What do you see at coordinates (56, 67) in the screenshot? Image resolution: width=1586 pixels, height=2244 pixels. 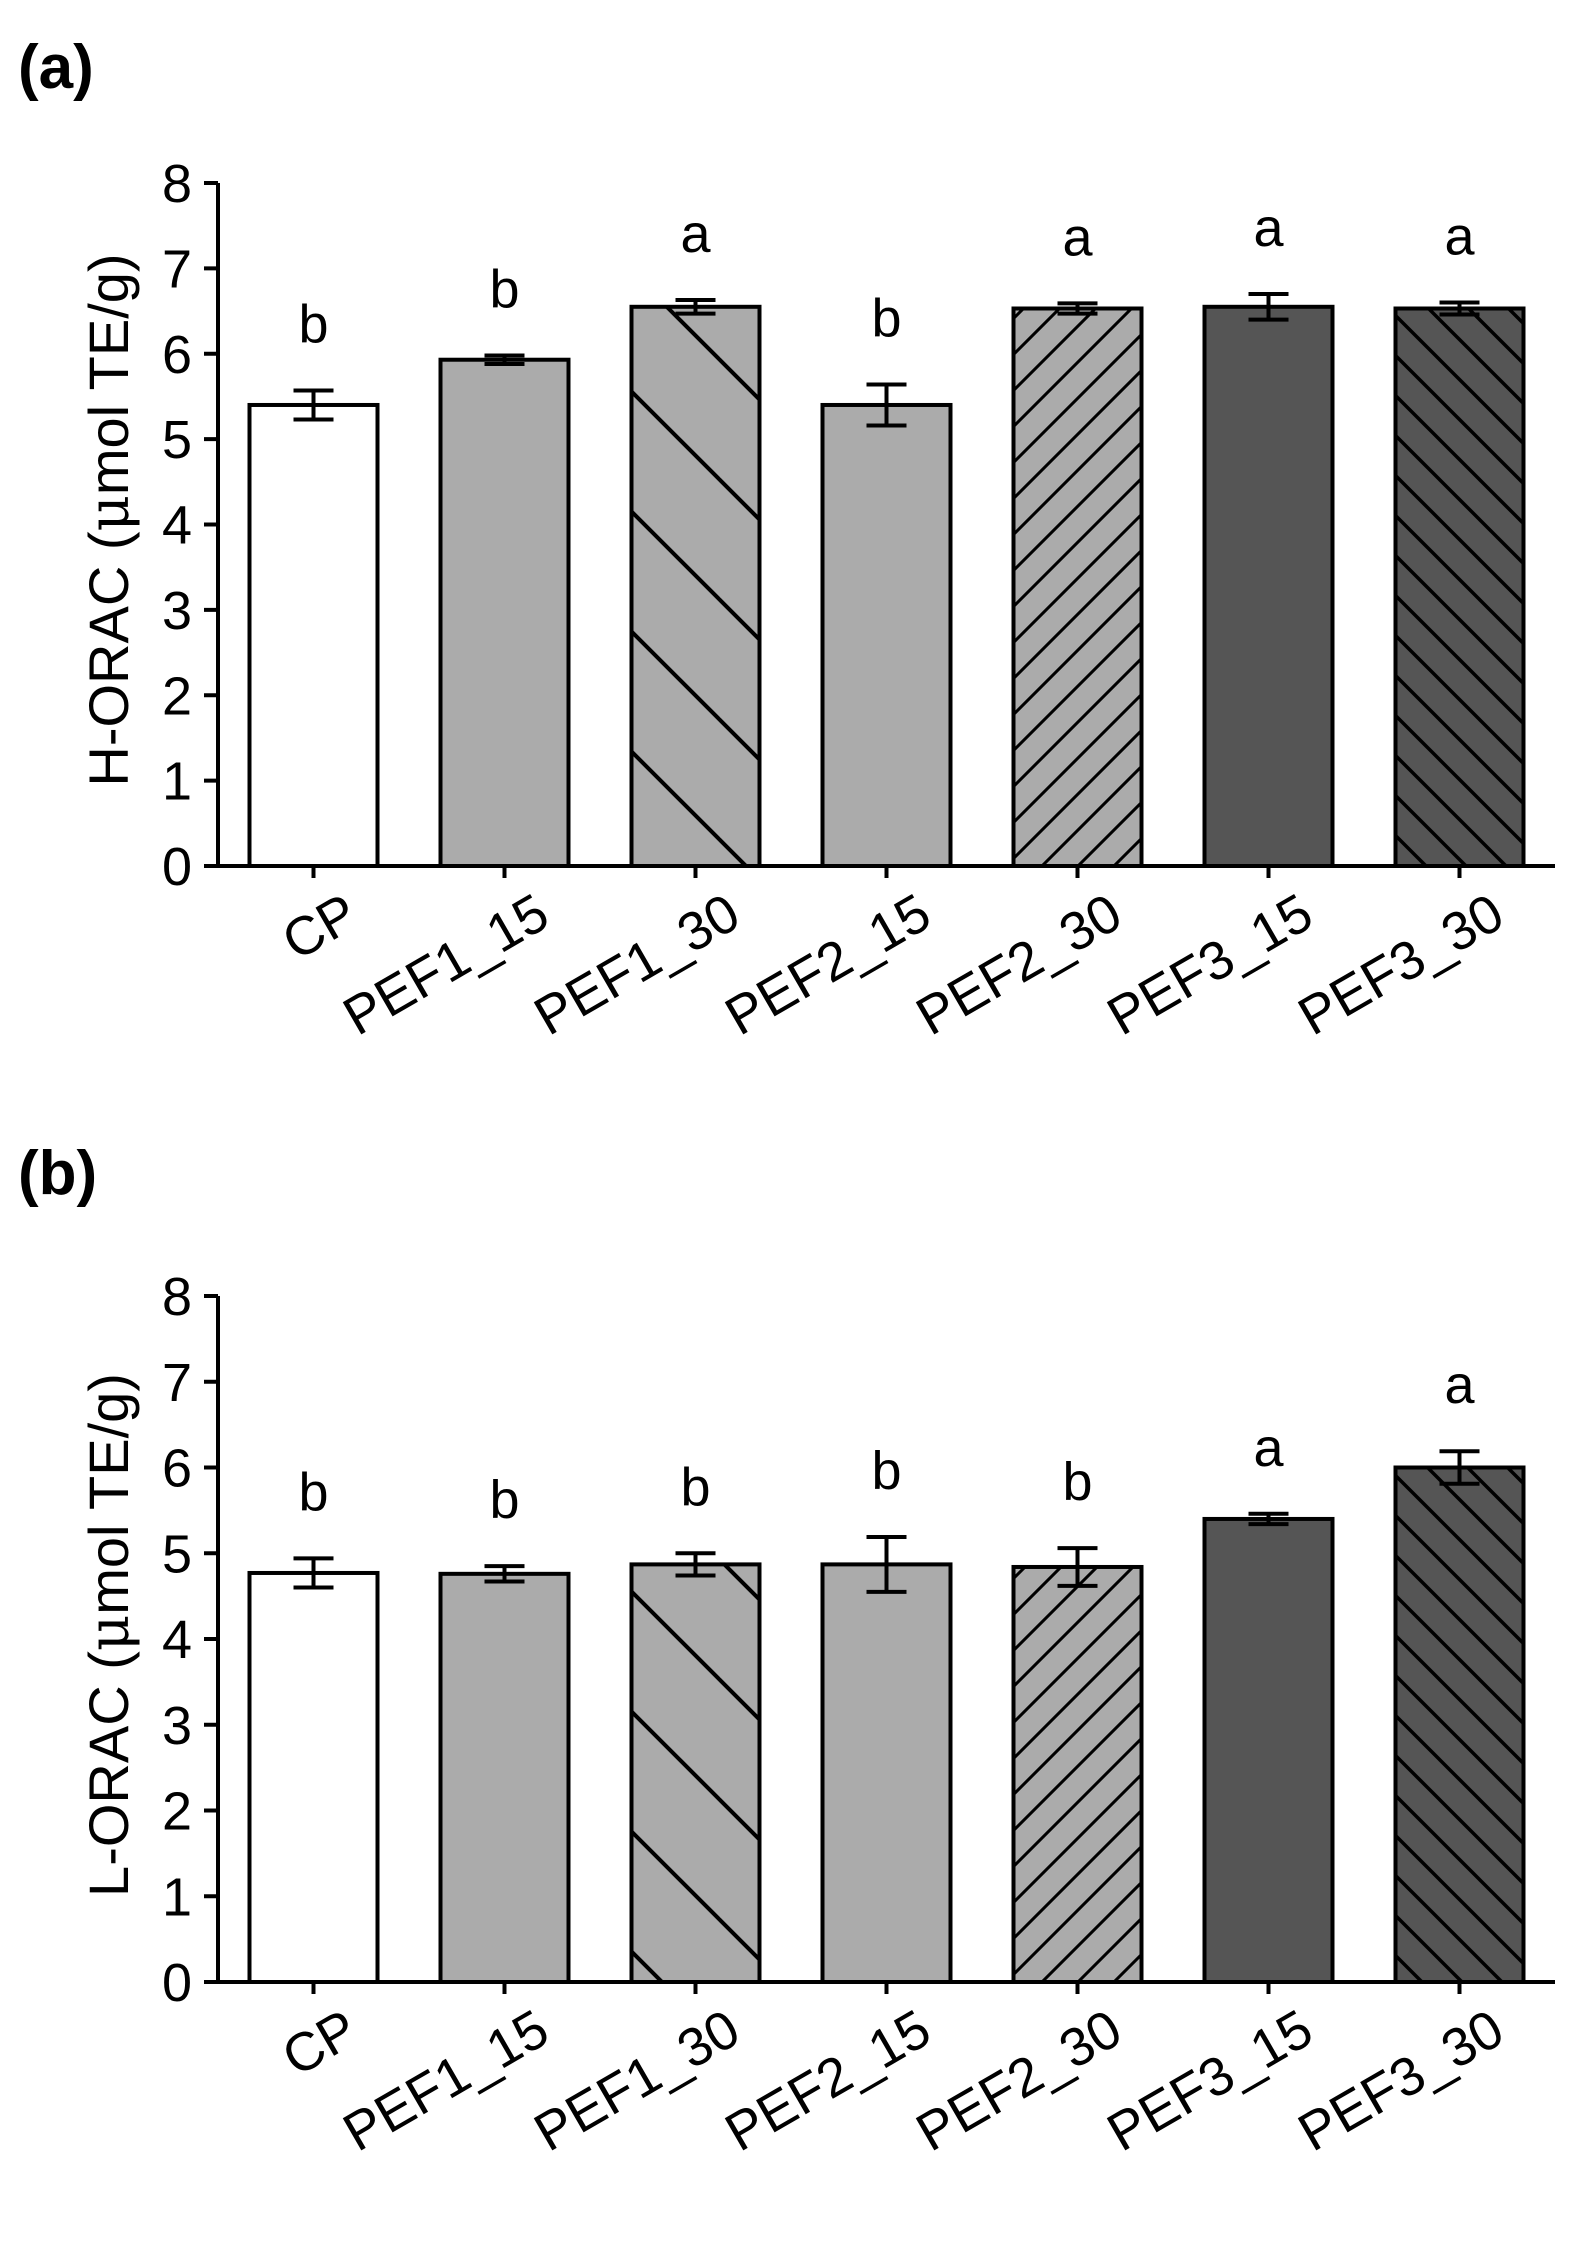 I see `panel-label: (a)` at bounding box center [56, 67].